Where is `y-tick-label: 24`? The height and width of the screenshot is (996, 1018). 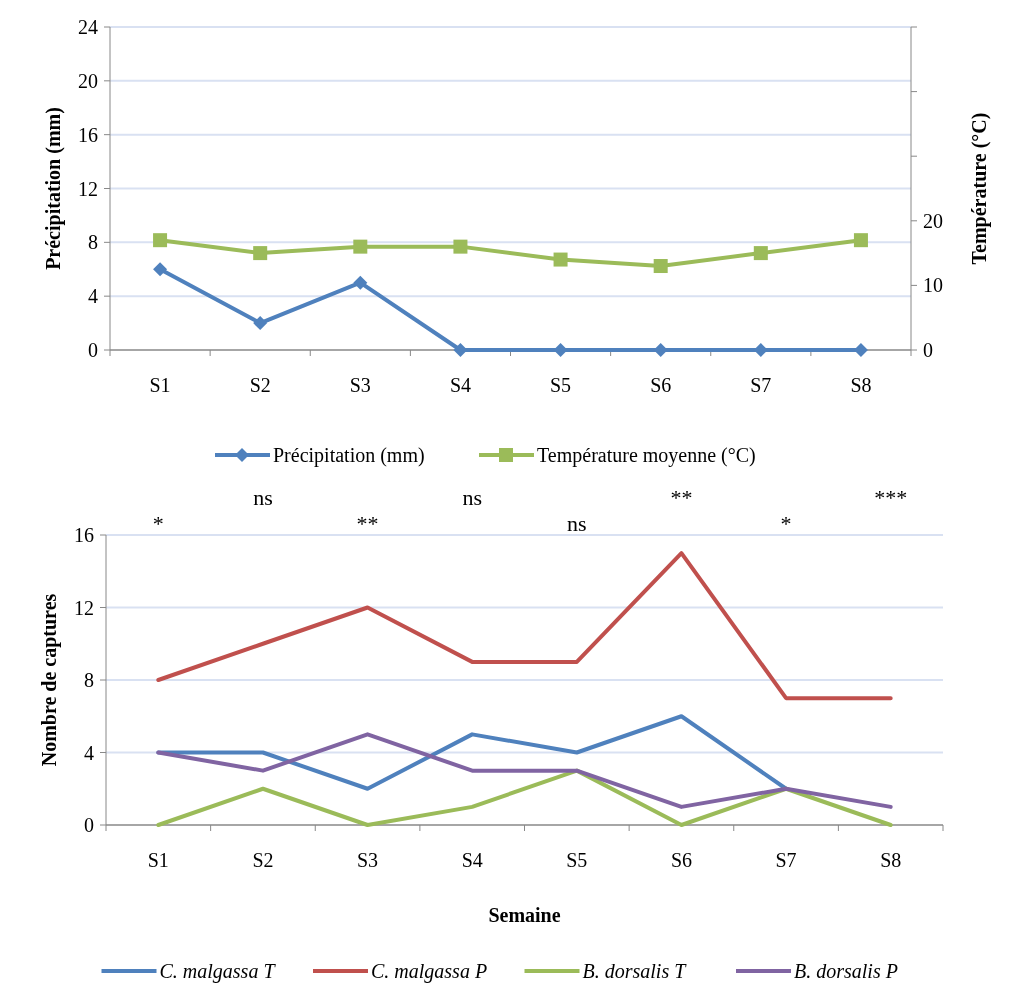 y-tick-label: 24 is located at coordinates (88, 27).